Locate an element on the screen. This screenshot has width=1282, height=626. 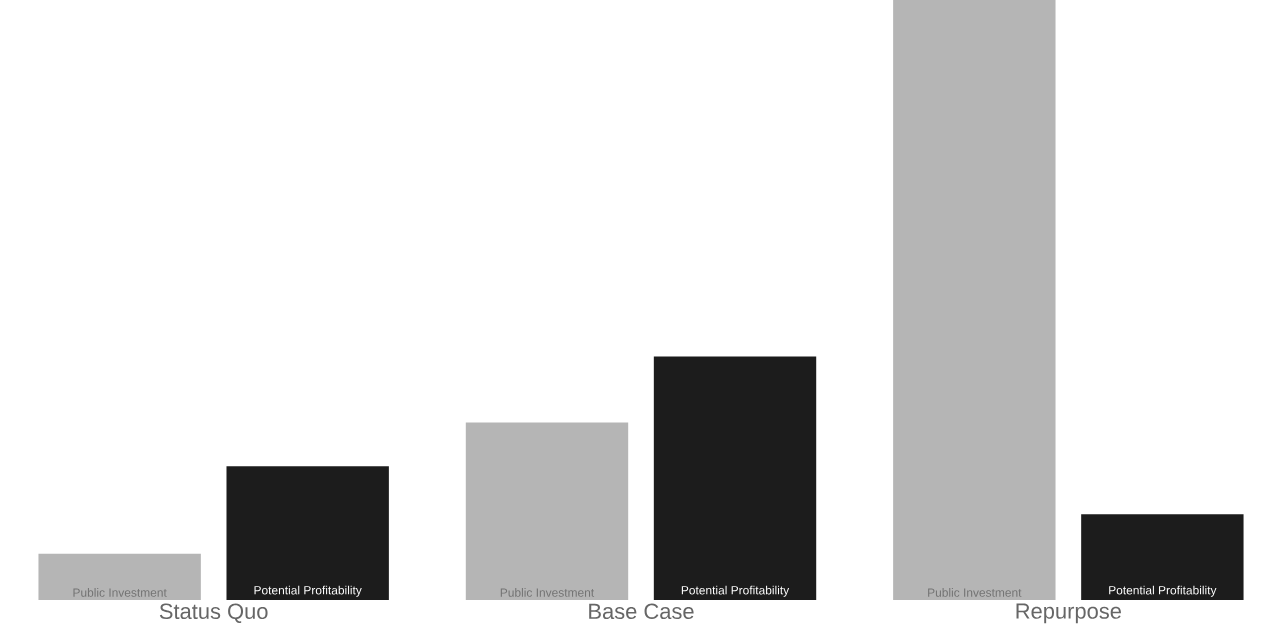
x-tick-label: Status Quo is located at coordinates (213, 613).